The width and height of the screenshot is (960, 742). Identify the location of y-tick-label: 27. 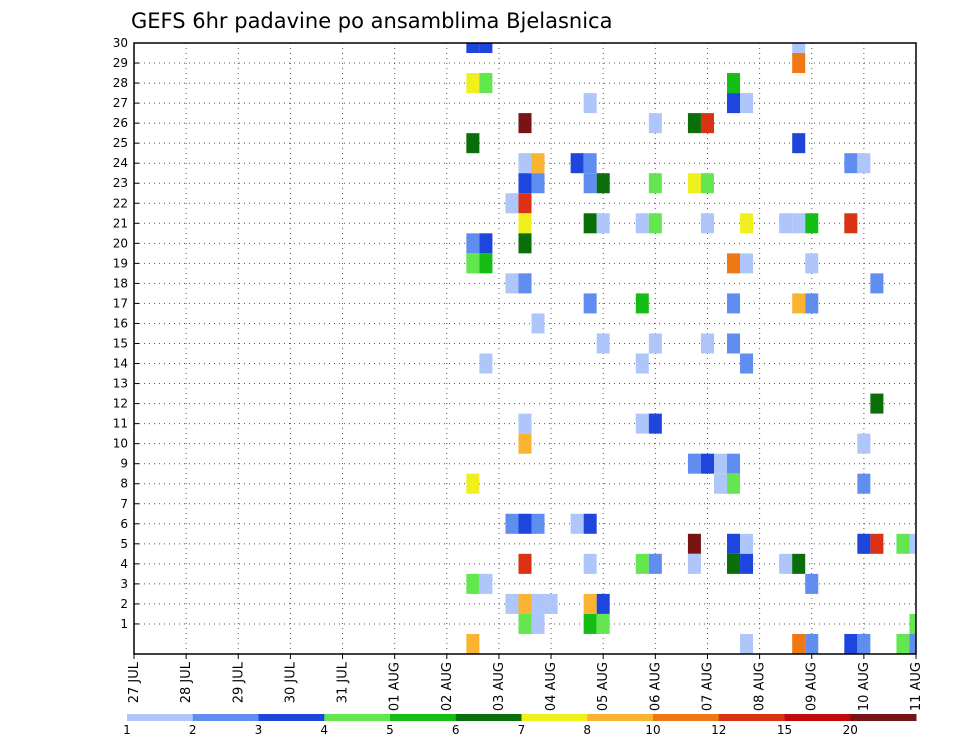
(120, 103).